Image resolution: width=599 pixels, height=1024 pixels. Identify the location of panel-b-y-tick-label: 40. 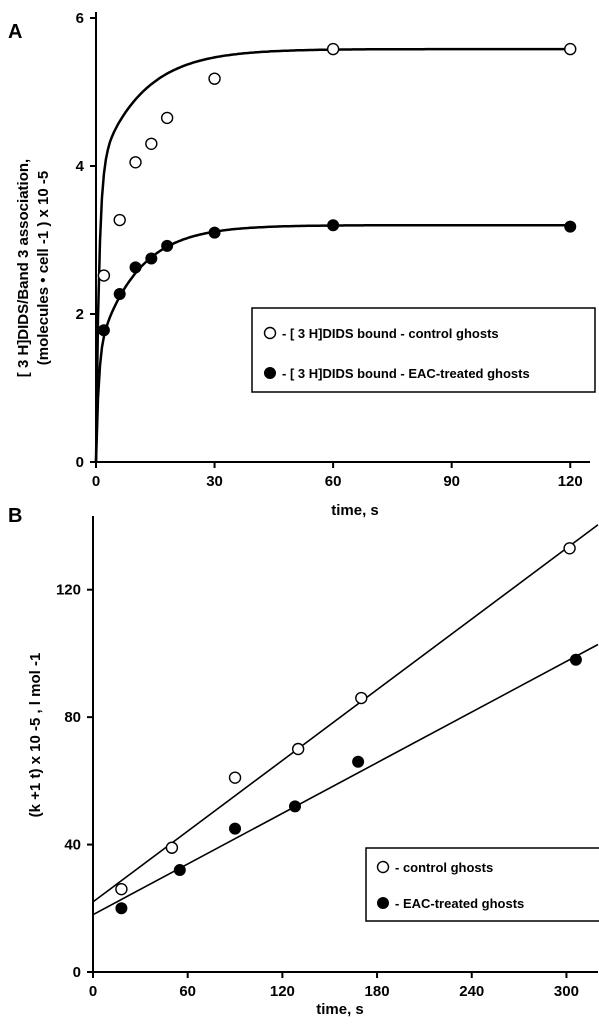
(72, 845).